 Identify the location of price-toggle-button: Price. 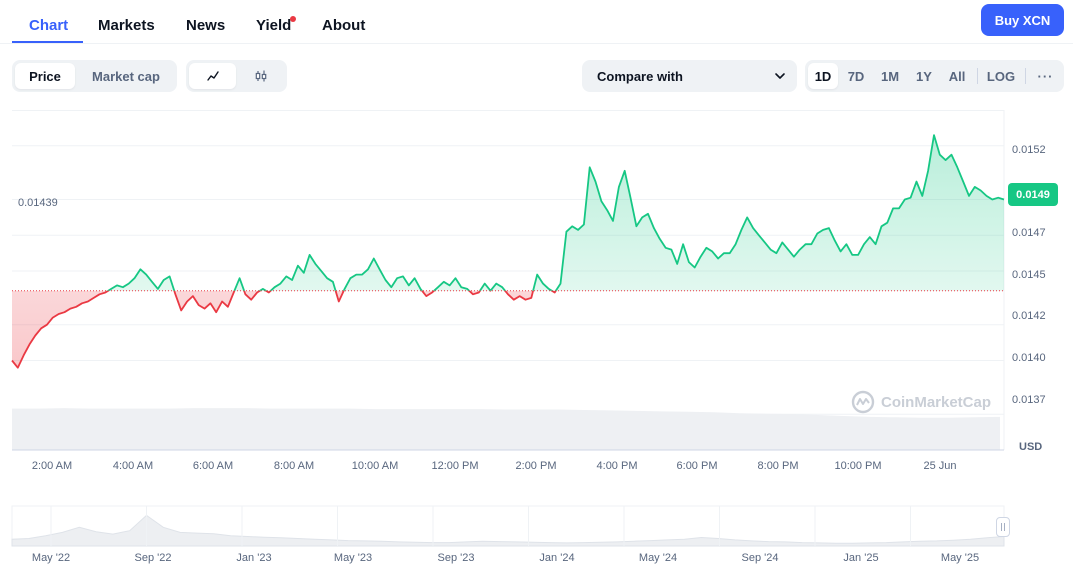
(45, 76).